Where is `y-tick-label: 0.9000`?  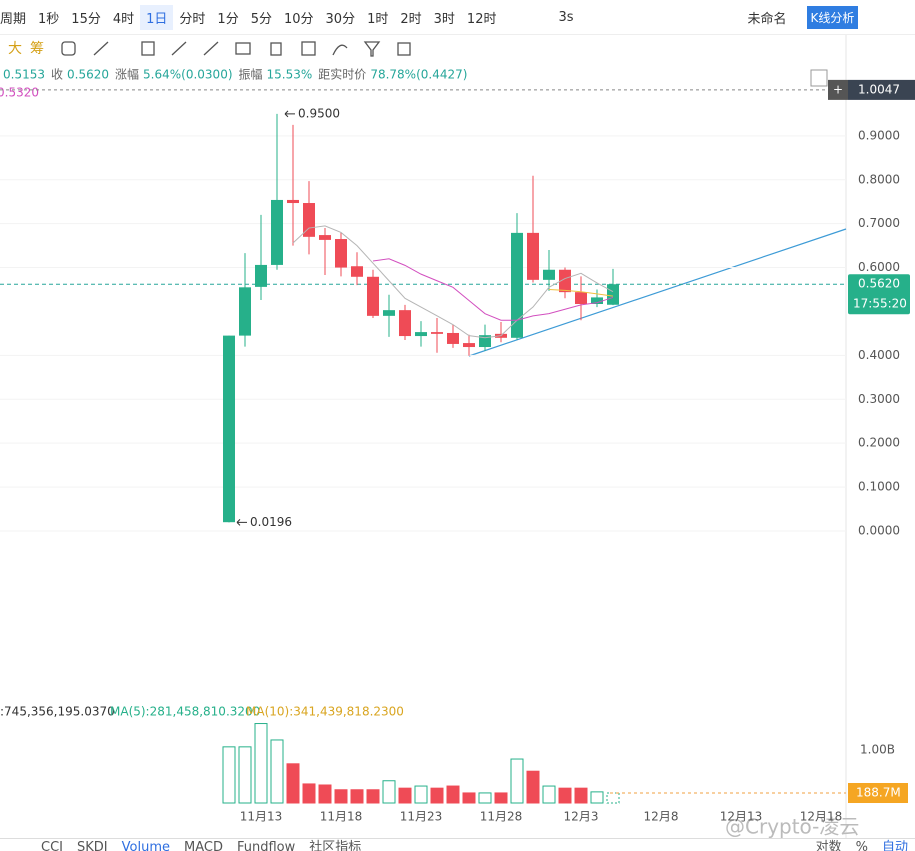 y-tick-label: 0.9000 is located at coordinates (879, 135).